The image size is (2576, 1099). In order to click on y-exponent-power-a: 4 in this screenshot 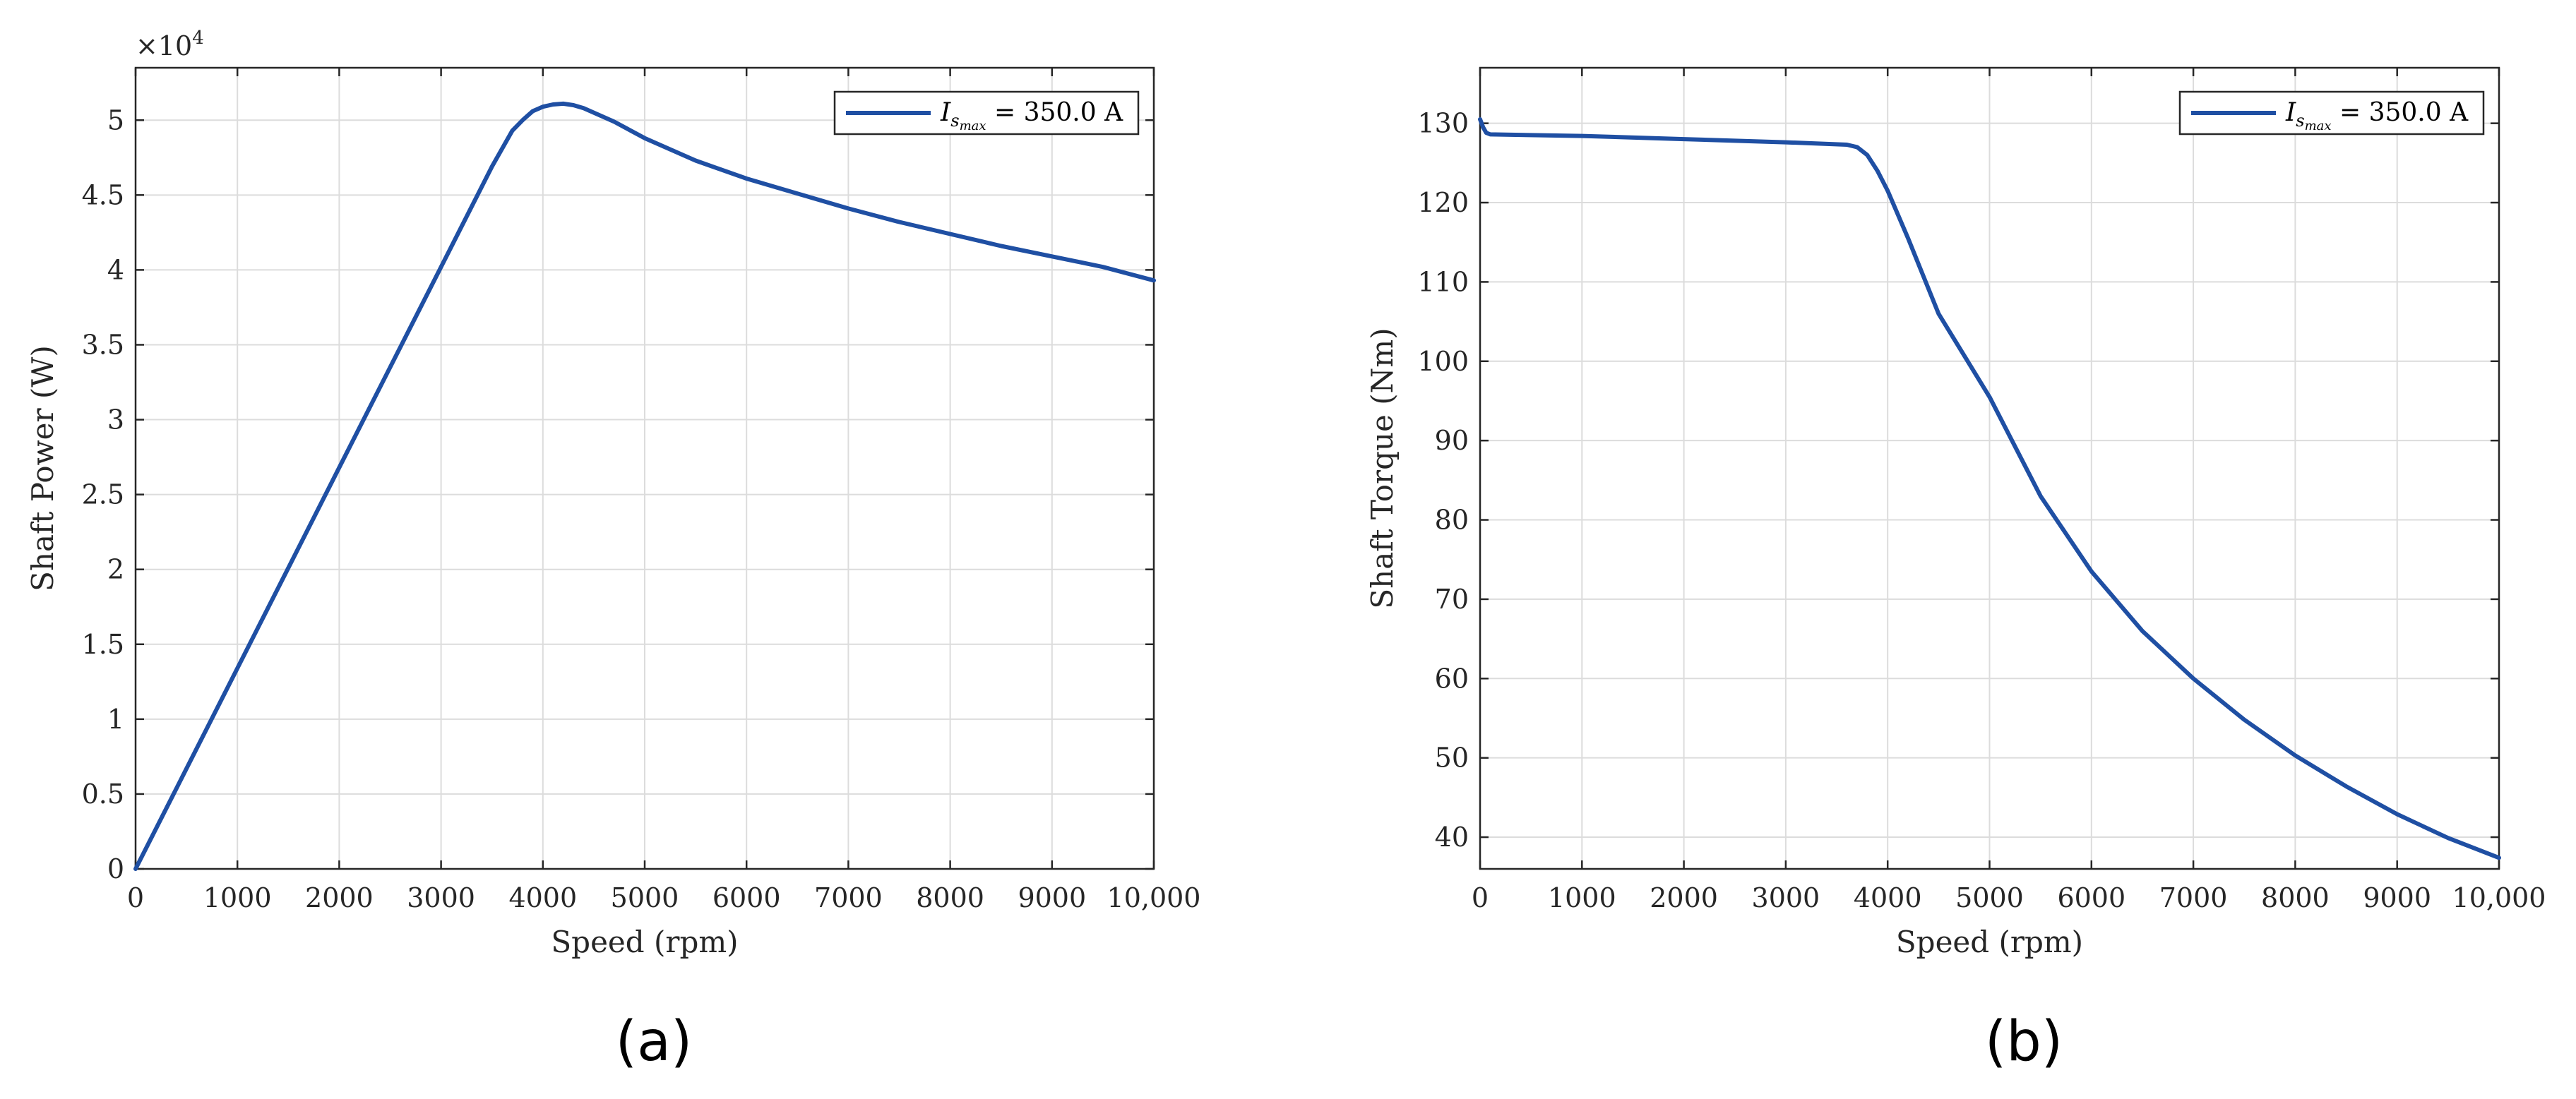, I will do `click(198, 38)`.